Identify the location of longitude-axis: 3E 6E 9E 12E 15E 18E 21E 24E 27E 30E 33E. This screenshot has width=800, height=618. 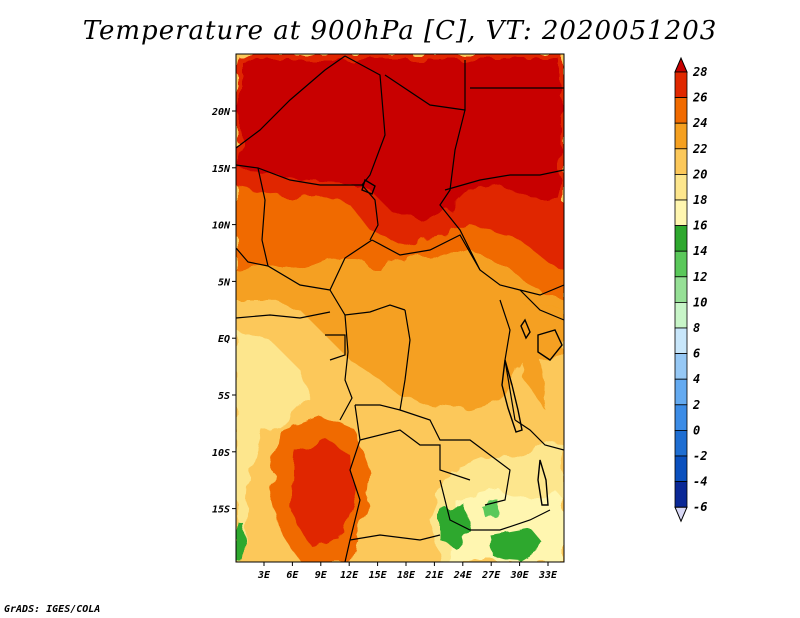
(407, 571).